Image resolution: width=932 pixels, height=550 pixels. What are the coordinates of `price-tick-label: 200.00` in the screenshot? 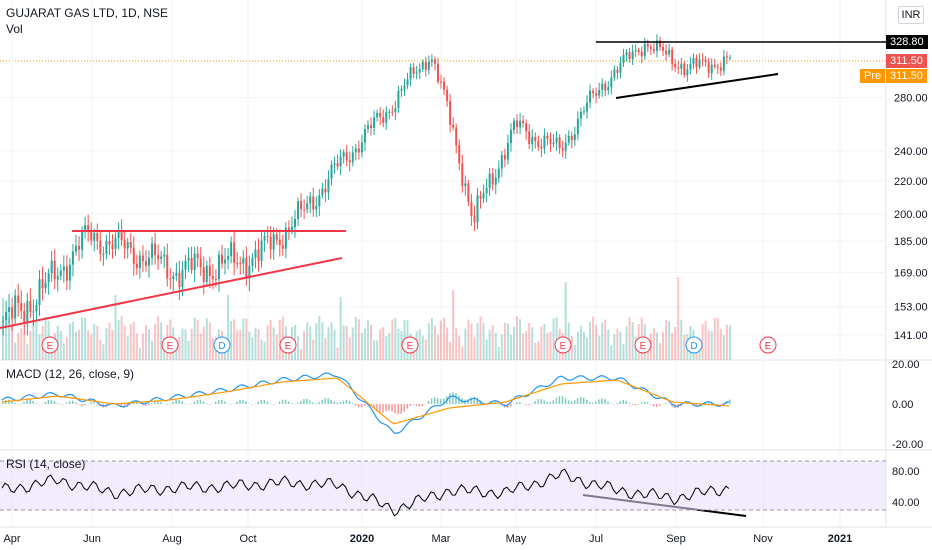 It's located at (911, 215).